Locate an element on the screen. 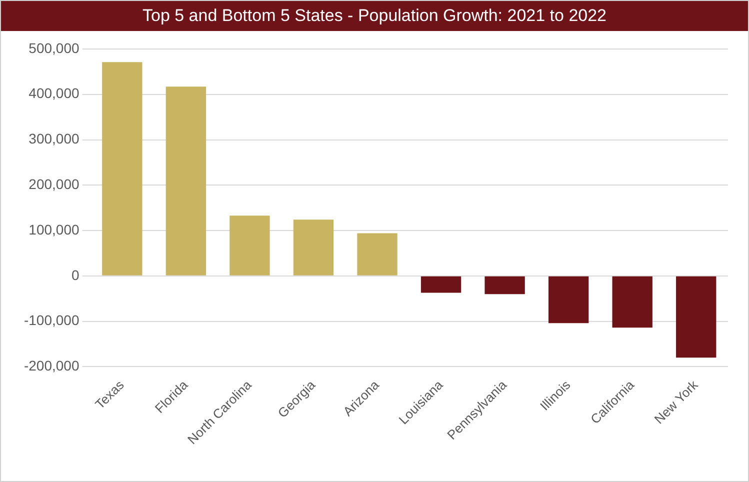 The width and height of the screenshot is (749, 482). chart-title: Top 5 and Bottom 5 States - Population Growth: 2021 to 2022 is located at coordinates (374, 16).